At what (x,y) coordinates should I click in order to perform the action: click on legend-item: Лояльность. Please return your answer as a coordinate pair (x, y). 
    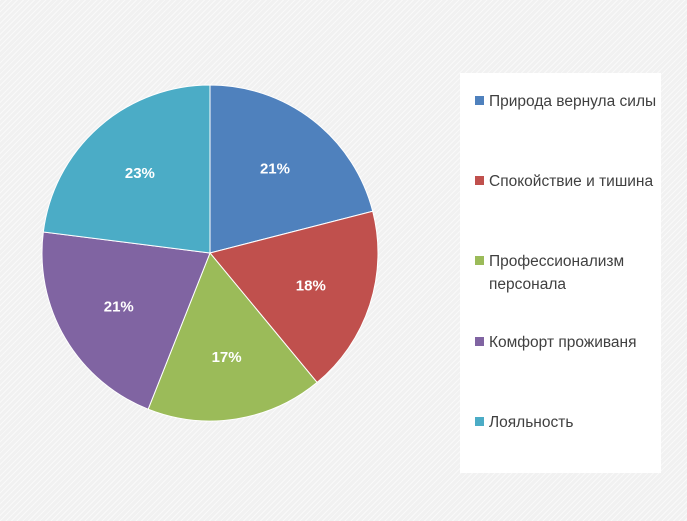
    Looking at the image, I should click on (566, 422).